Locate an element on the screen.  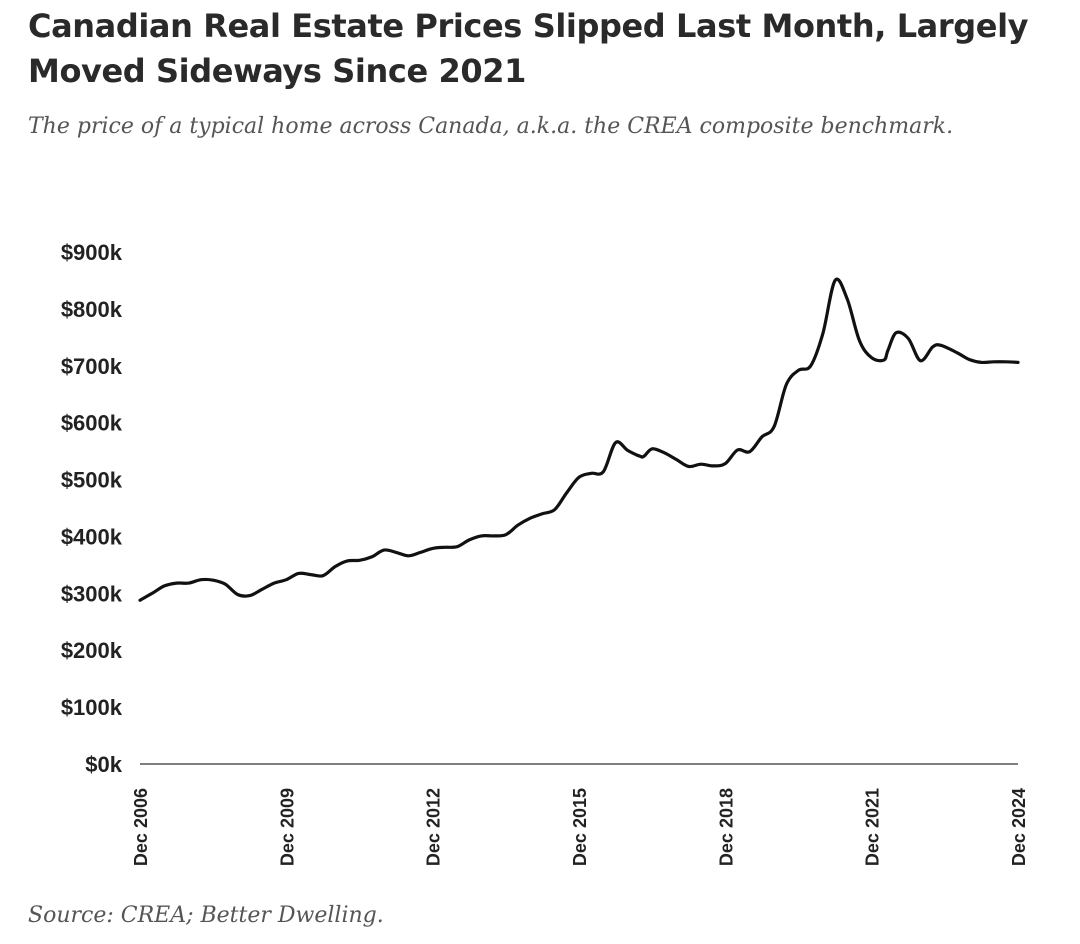
x-tick-label: Dec 2009 is located at coordinates (287, 827).